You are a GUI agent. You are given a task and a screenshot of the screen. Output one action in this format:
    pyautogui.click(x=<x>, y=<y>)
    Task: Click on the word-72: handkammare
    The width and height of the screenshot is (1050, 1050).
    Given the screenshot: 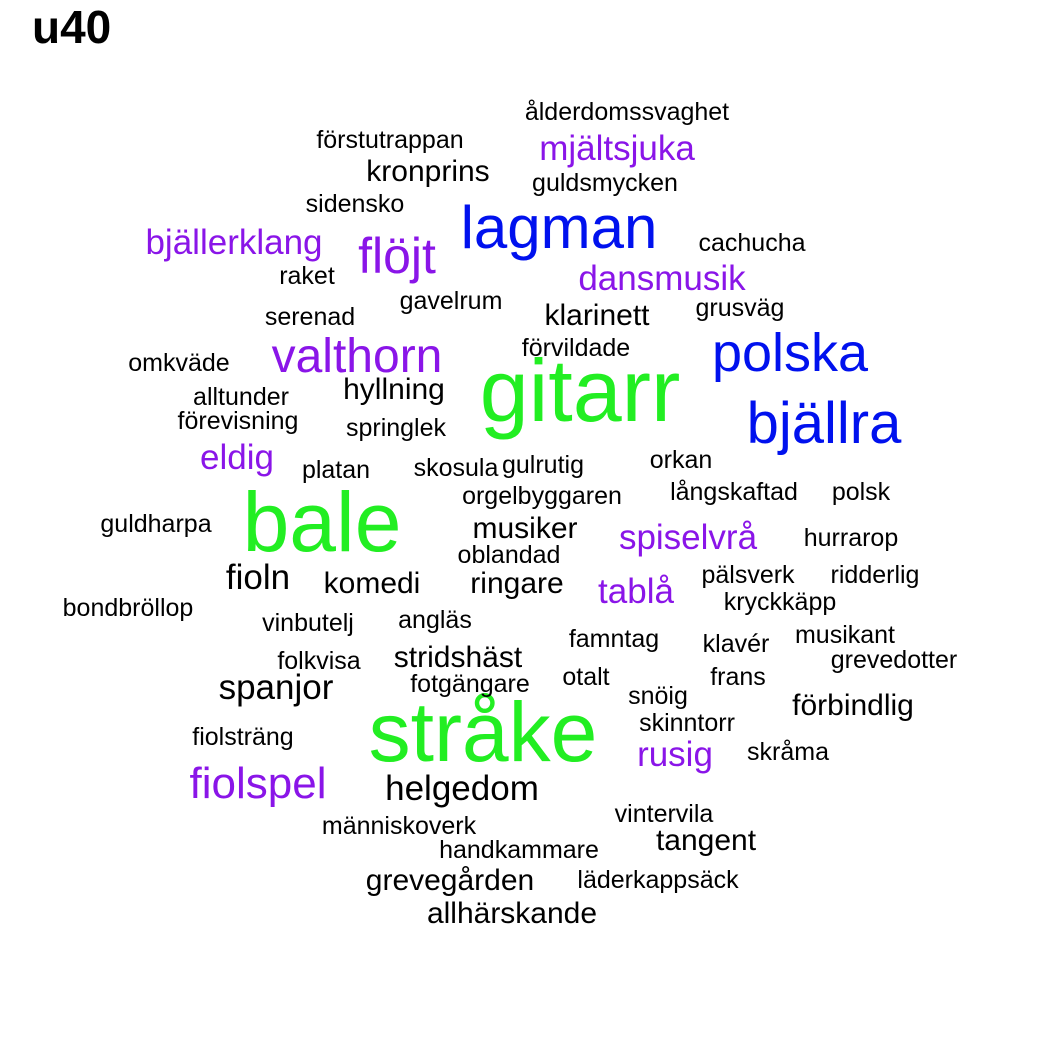 What is the action you would take?
    pyautogui.click(x=519, y=850)
    